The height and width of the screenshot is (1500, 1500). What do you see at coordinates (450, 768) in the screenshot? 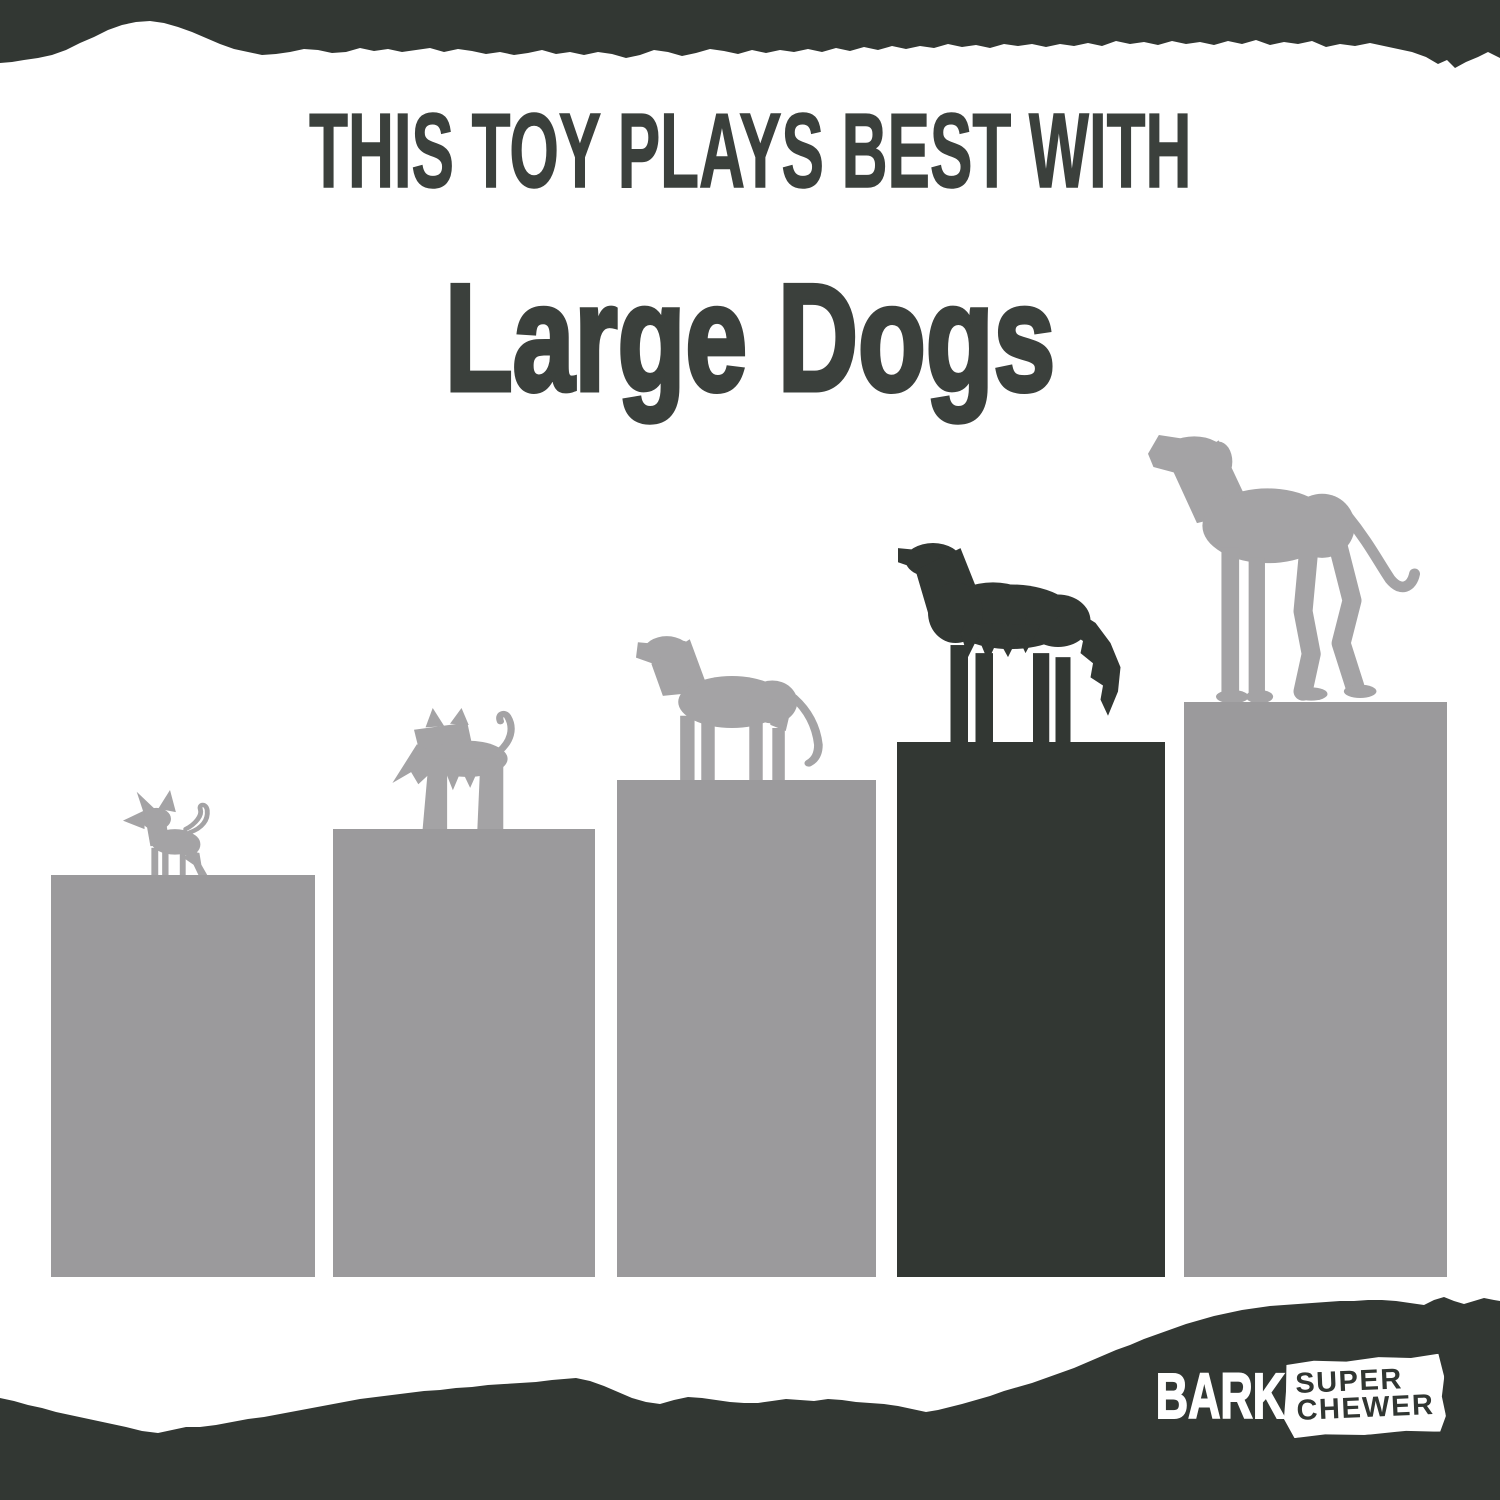
I see `scottish-terrier-silhouette-icon` at bounding box center [450, 768].